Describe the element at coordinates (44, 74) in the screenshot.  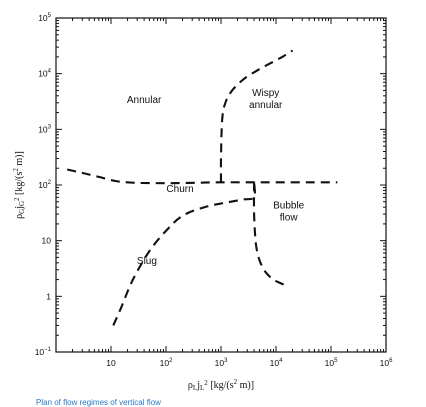
I see `y-tick-label: 10⁴` at that location.